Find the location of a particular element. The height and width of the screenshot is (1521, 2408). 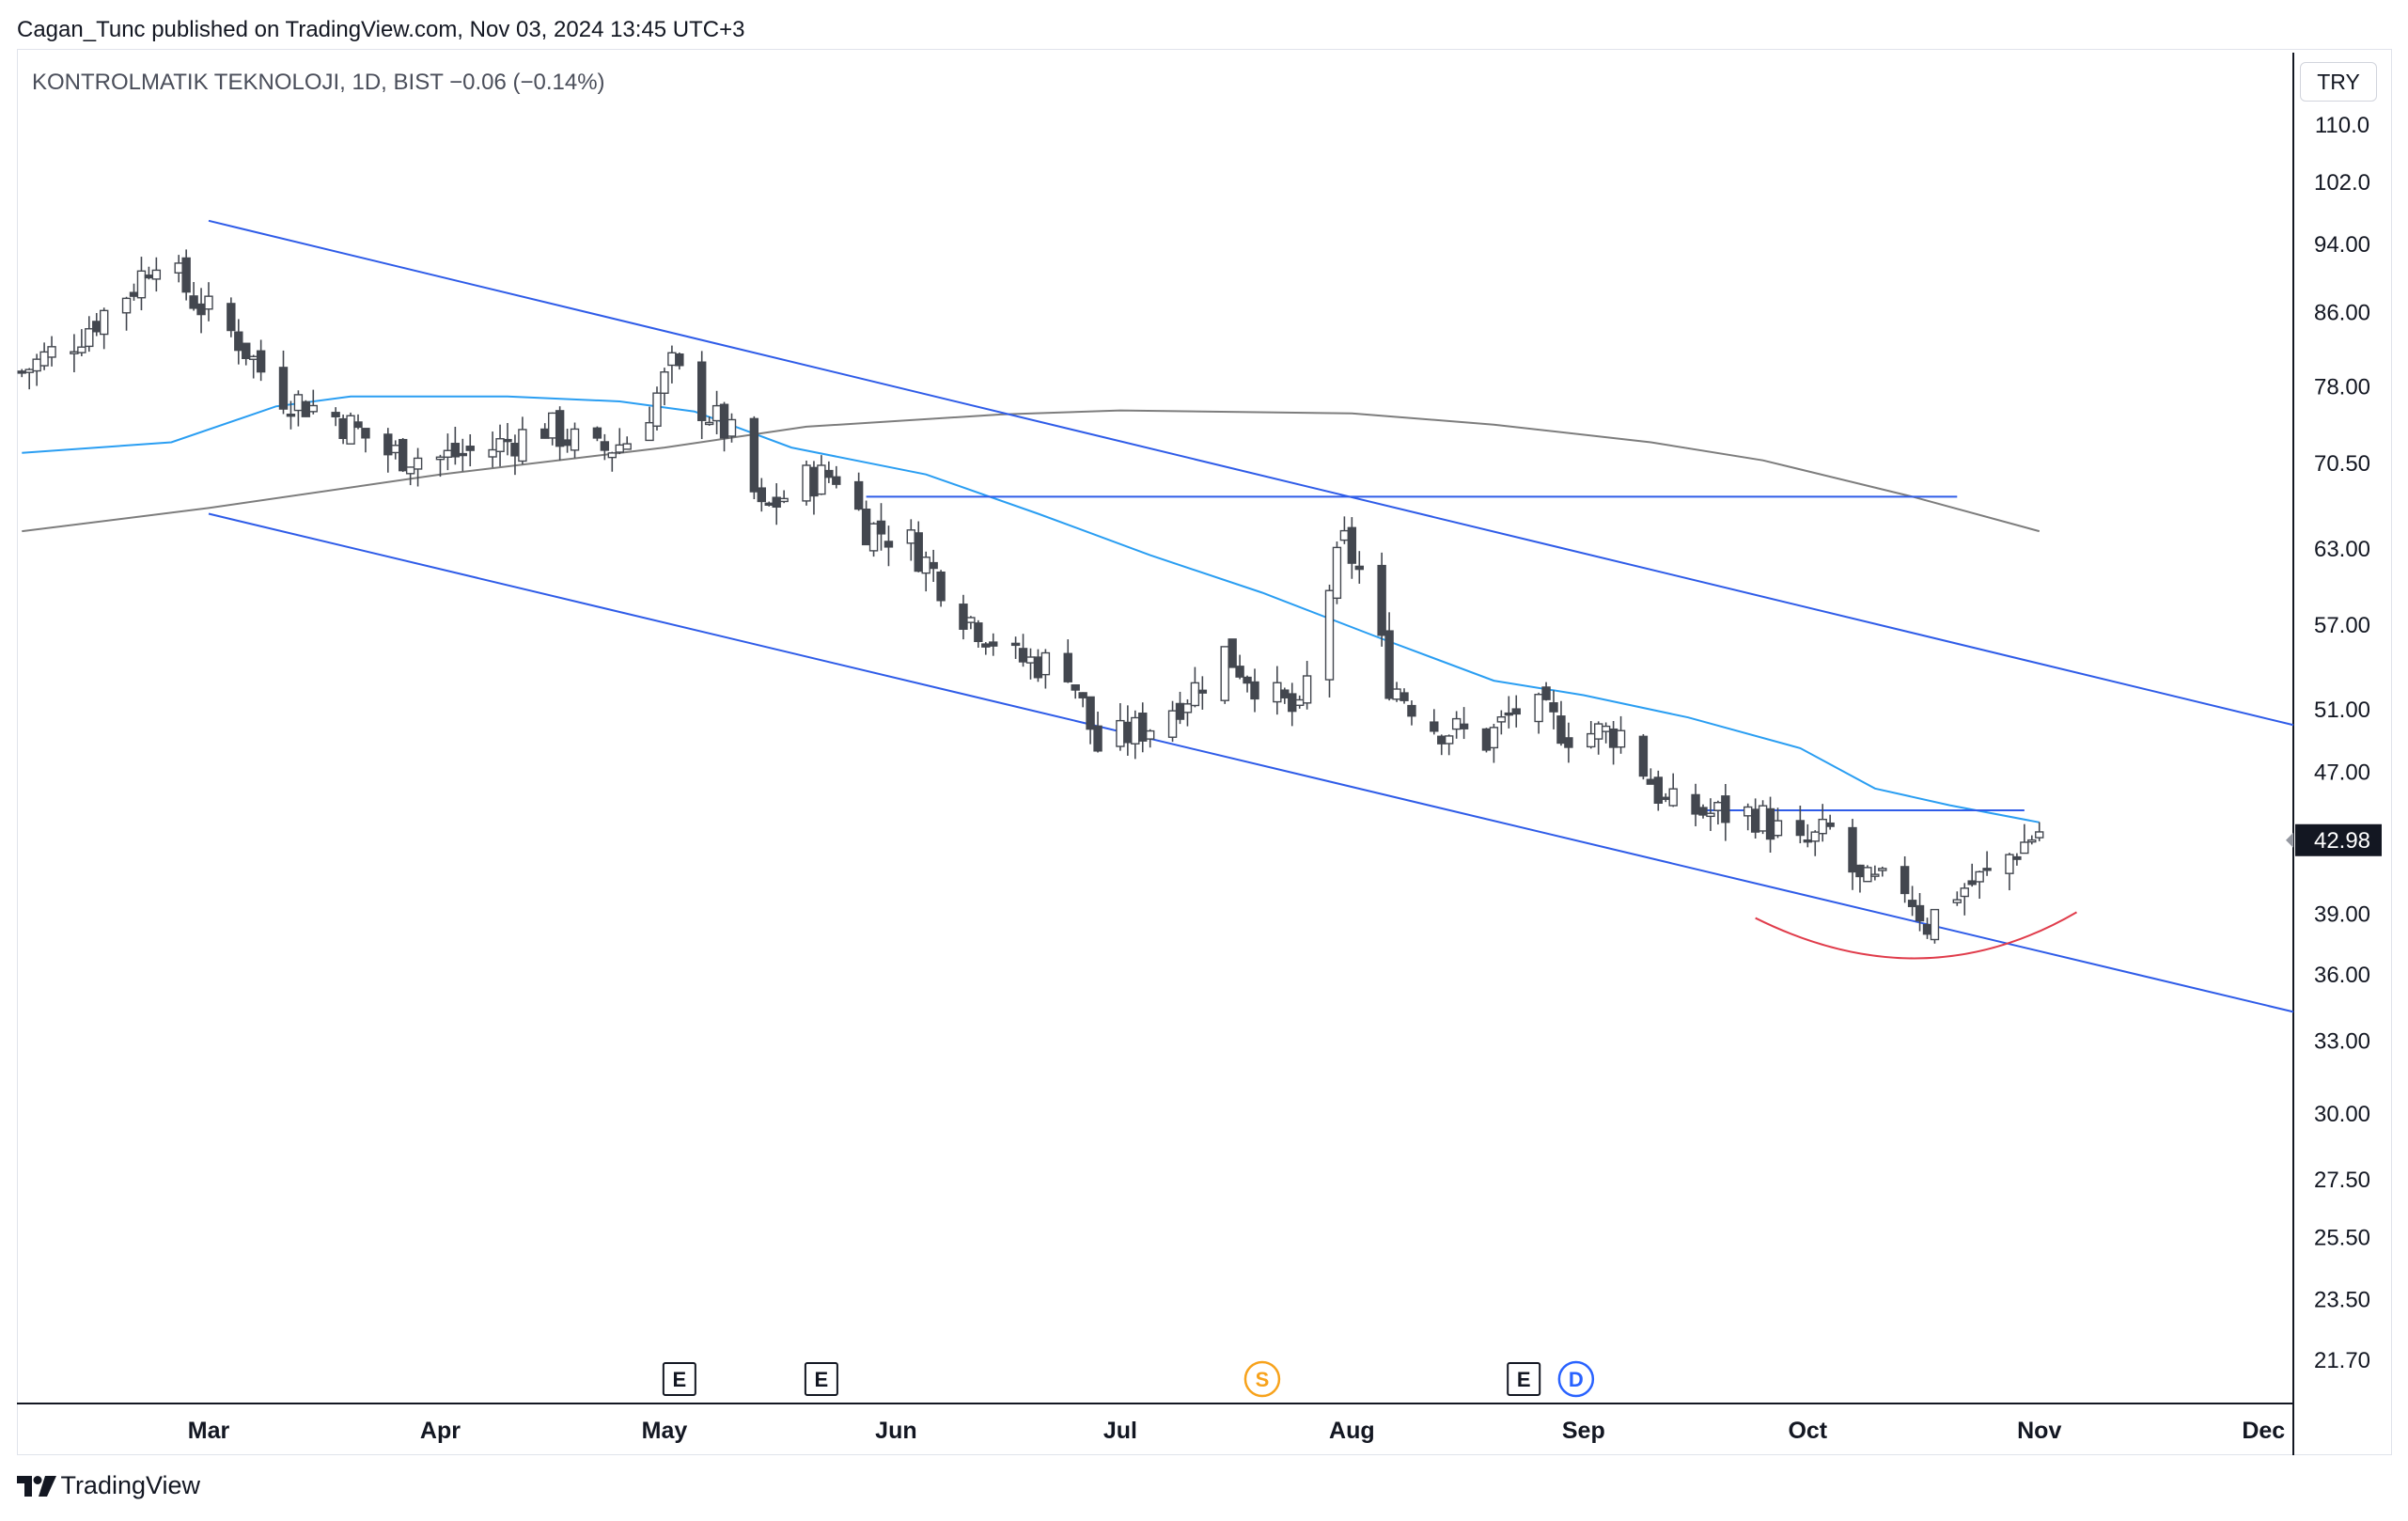

tradingview-logo-icon is located at coordinates (36, 1486).